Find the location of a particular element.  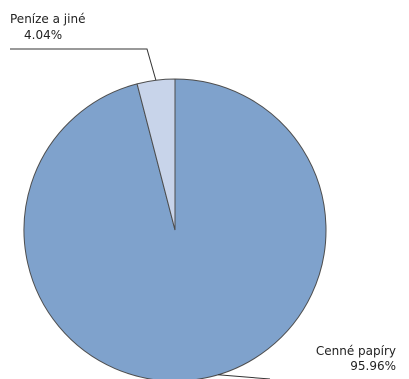

leader-line-penize-a-jine is located at coordinates (83, 64).